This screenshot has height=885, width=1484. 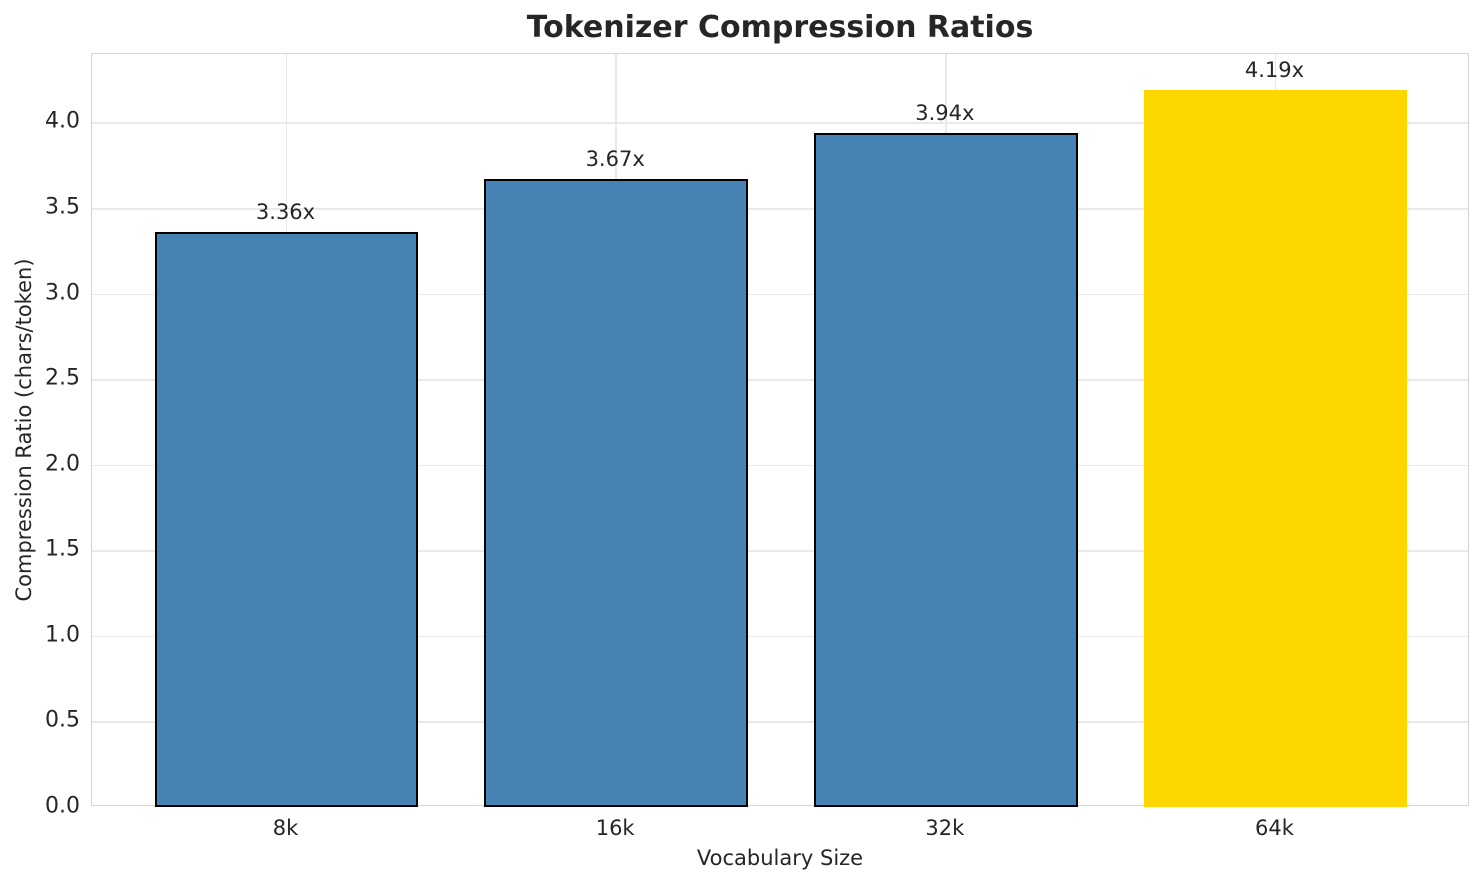 I want to click on x-tick-label: 16k, so click(x=615, y=828).